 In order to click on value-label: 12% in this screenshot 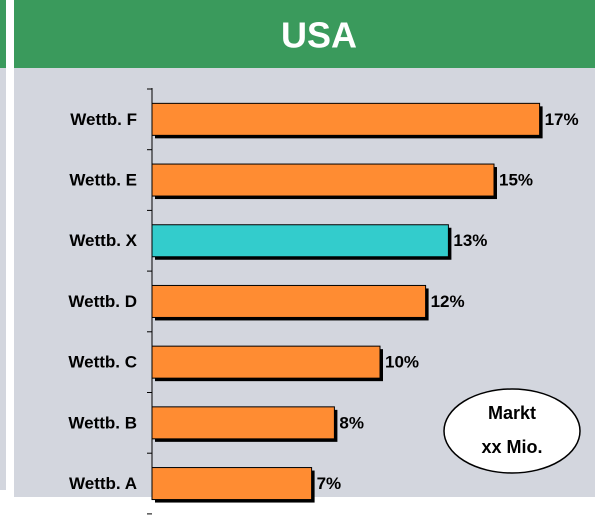, I will do `click(448, 301)`.